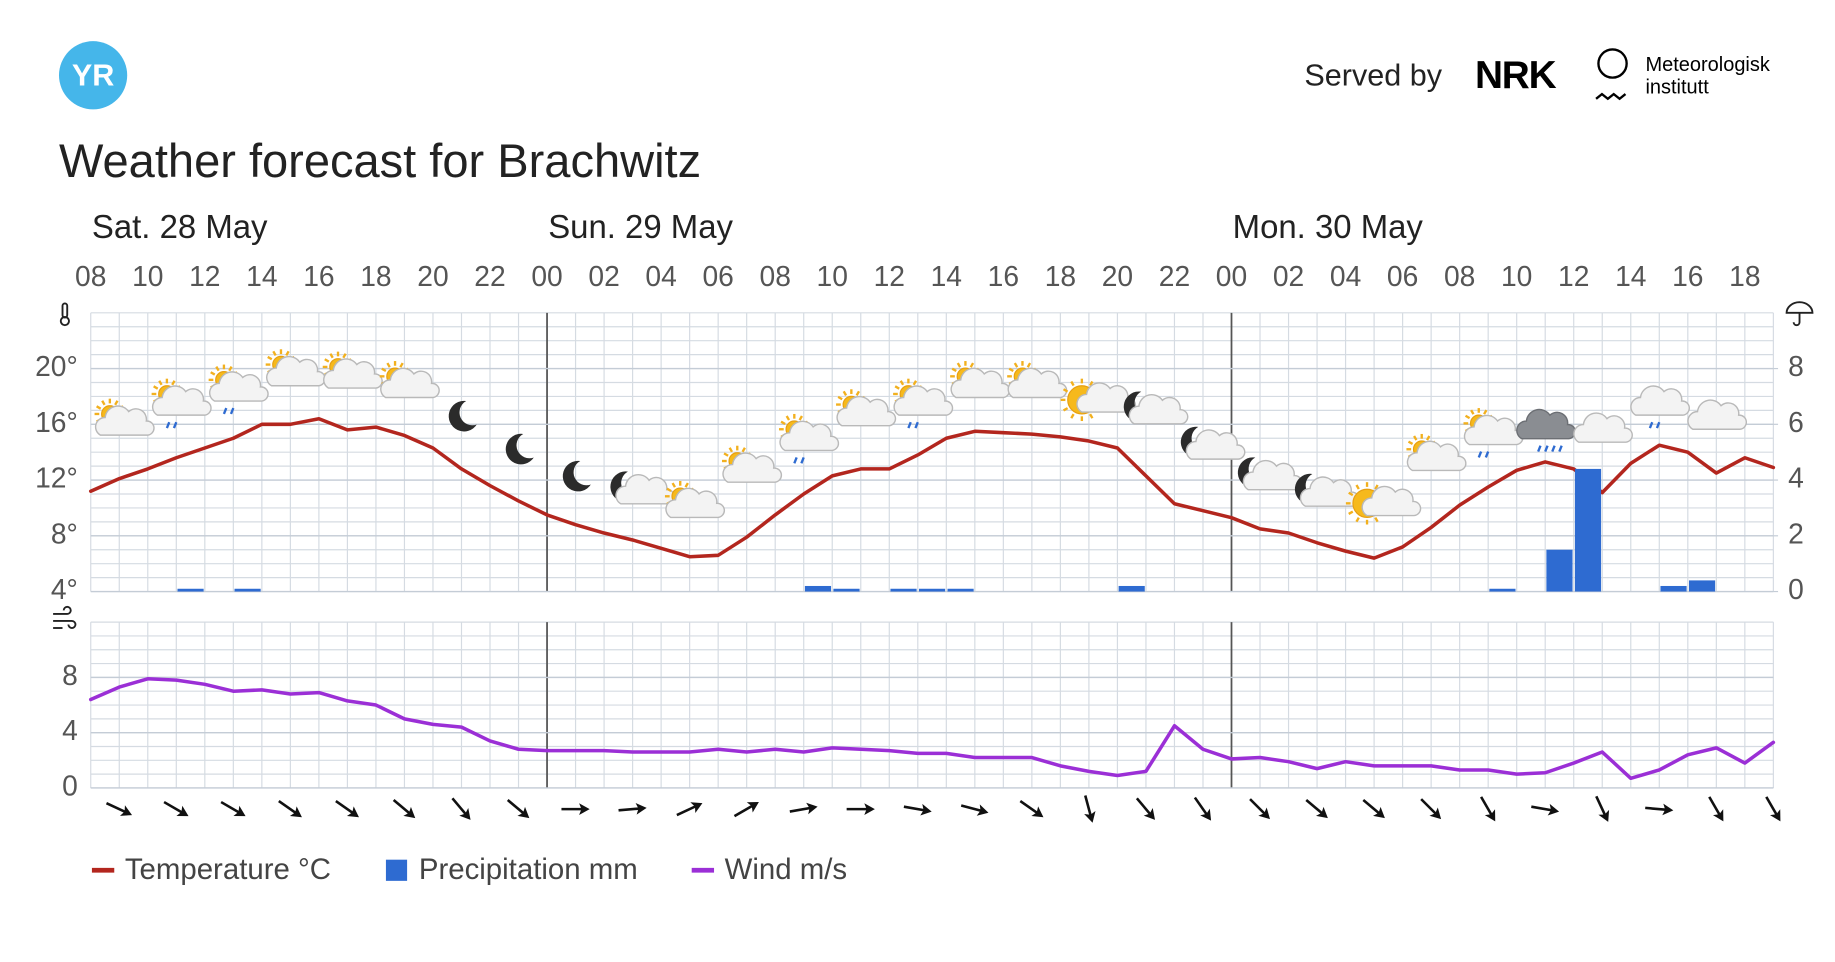  Describe the element at coordinates (261, 276) in the screenshot. I see `x-tick-label: 14` at that location.